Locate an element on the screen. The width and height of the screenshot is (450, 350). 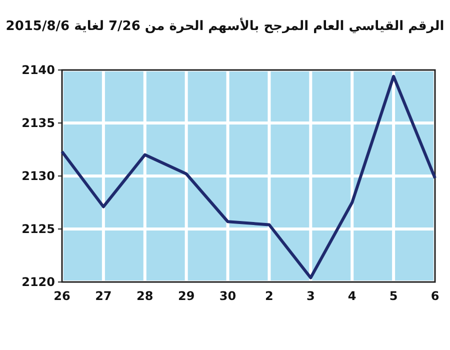
y-tick-label: 2140 is located at coordinates (38, 70).